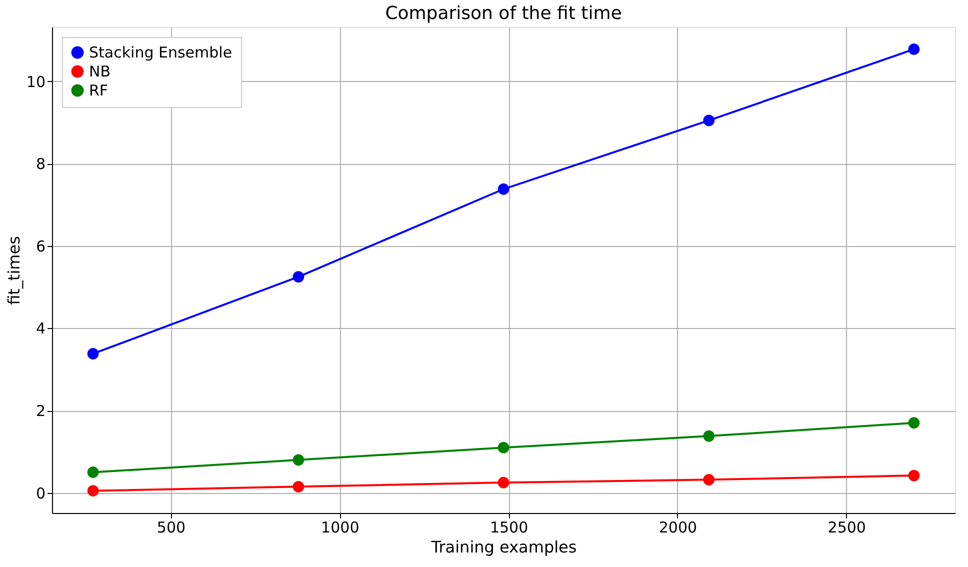  Describe the element at coordinates (41, 493) in the screenshot. I see `y-tick-label: 0` at that location.